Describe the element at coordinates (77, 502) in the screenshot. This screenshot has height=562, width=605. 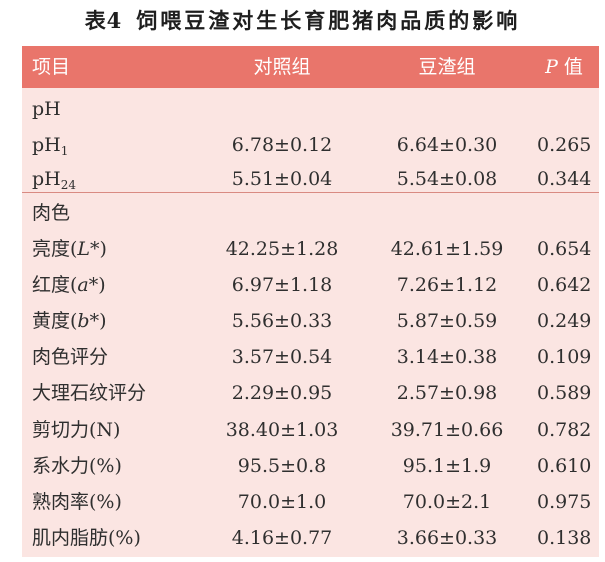
I see `row-label: 熟肉率(%)` at that location.